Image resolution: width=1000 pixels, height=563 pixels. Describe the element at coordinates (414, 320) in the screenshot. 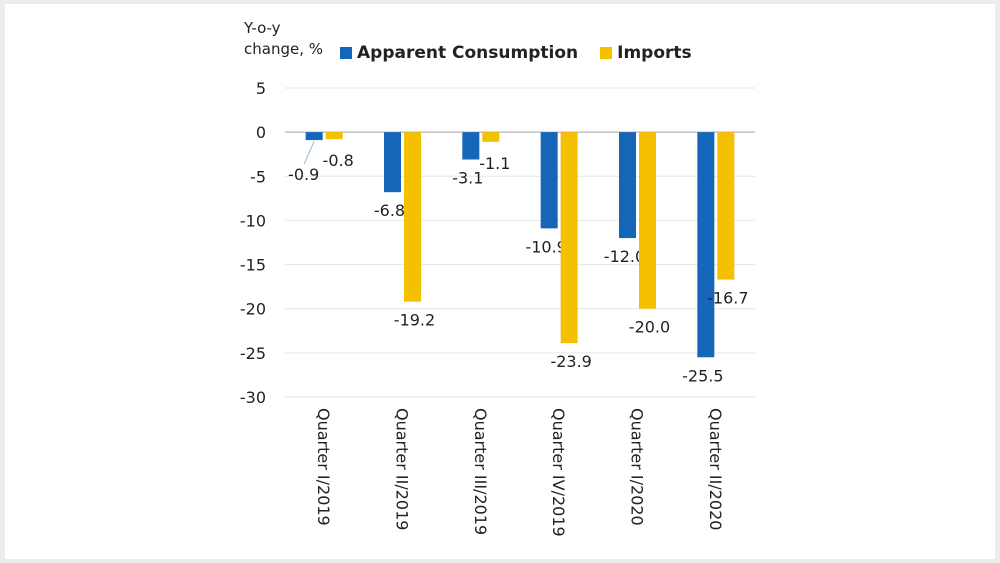

I see `data-label: -19.2` at that location.